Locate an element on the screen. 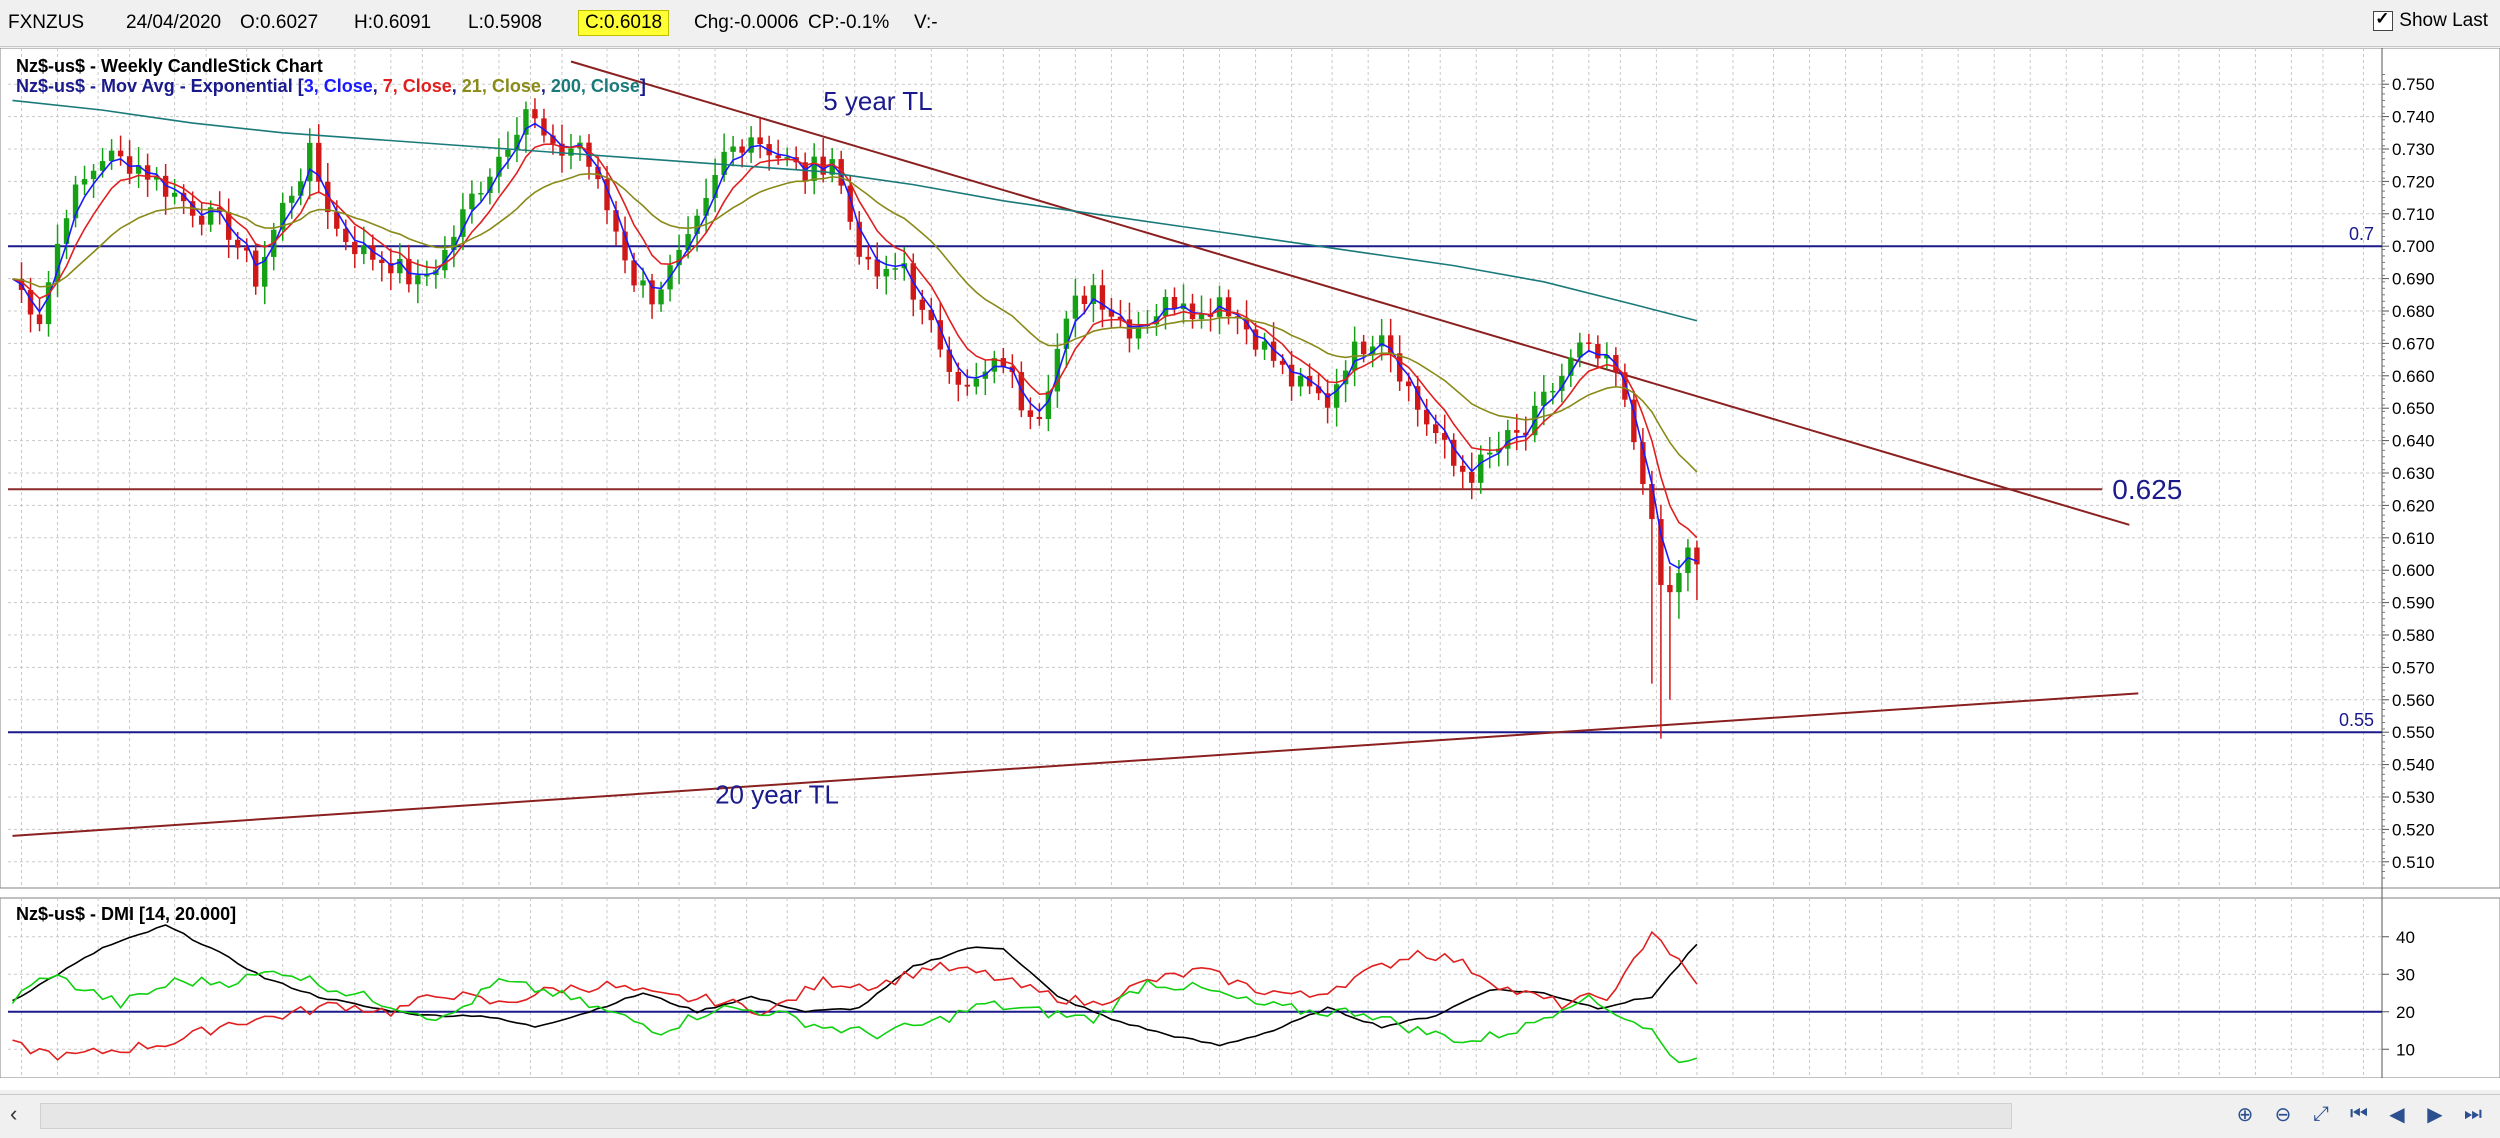 The image size is (2500, 1138). symbol-label: FXNZUS is located at coordinates (46, 22).